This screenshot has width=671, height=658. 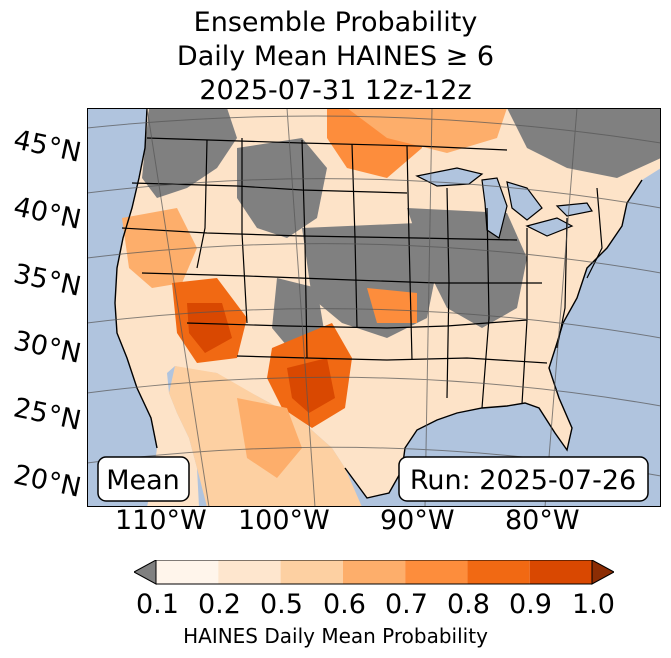 What do you see at coordinates (47, 481) in the screenshot?
I see `lat-label-20: 20°N` at bounding box center [47, 481].